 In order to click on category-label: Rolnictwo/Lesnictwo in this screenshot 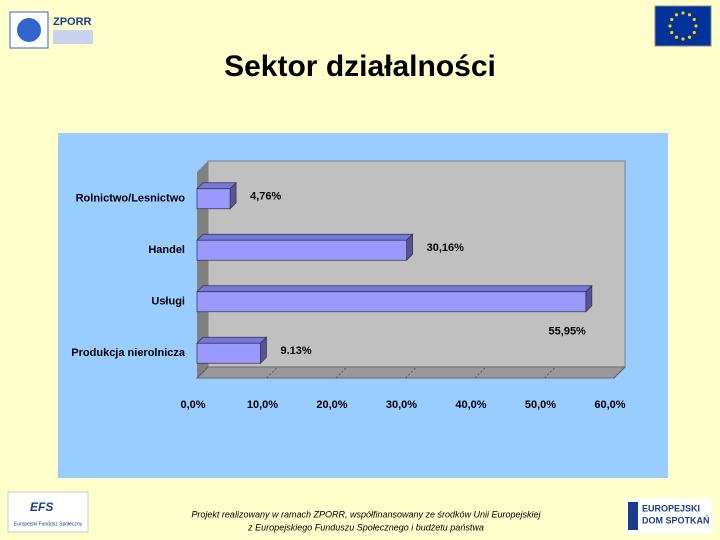, I will do `click(131, 199)`.